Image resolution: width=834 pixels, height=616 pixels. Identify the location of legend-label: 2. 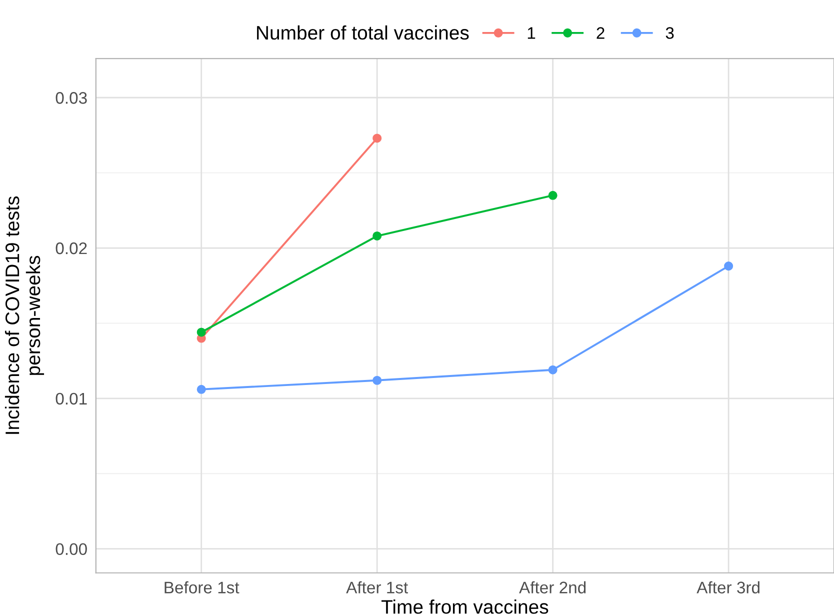
(600, 33).